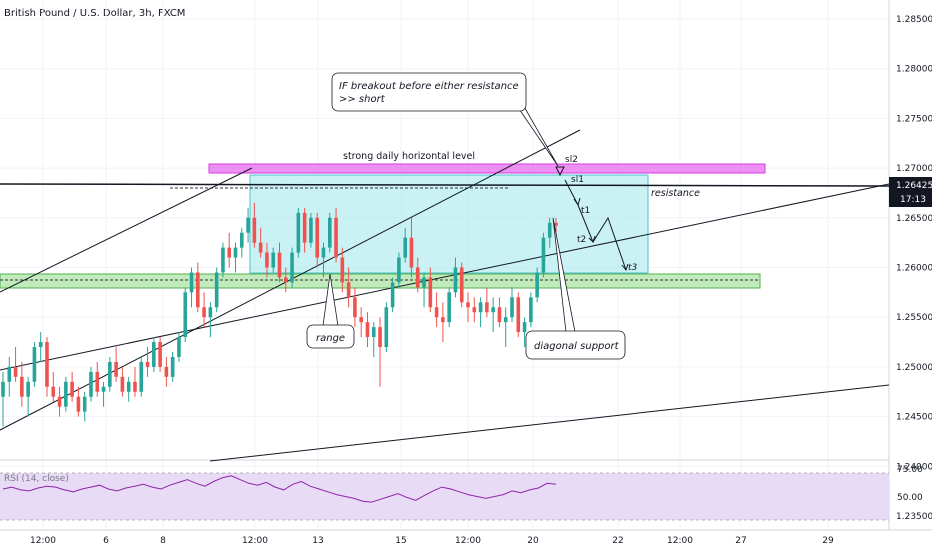 The height and width of the screenshot is (550, 932). What do you see at coordinates (560, 171) in the screenshot?
I see `sl-marker` at bounding box center [560, 171].